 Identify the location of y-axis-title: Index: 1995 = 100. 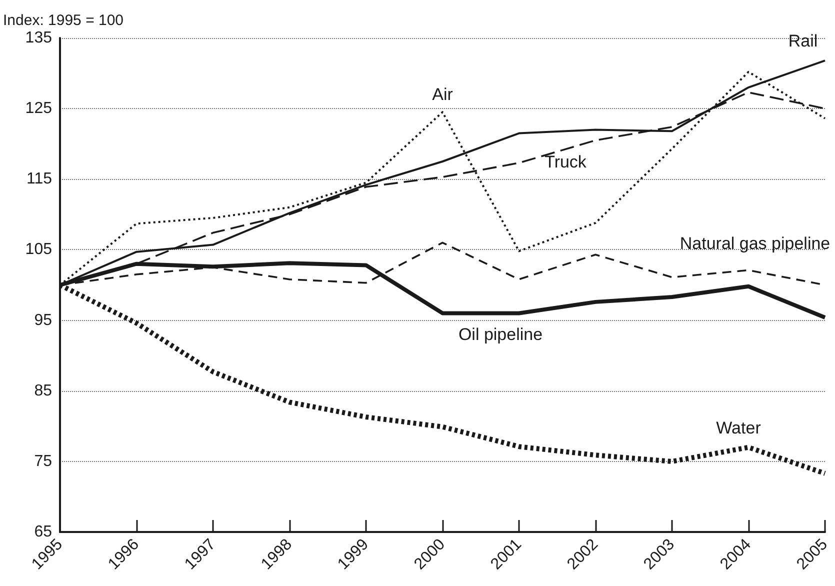
(63, 20).